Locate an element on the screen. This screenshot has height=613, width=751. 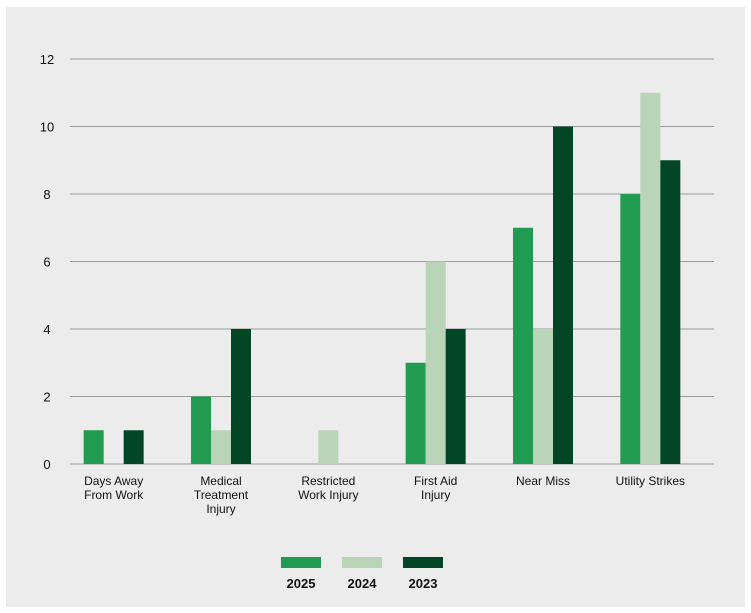
legend-label-2024: 2024 is located at coordinates (363, 583).